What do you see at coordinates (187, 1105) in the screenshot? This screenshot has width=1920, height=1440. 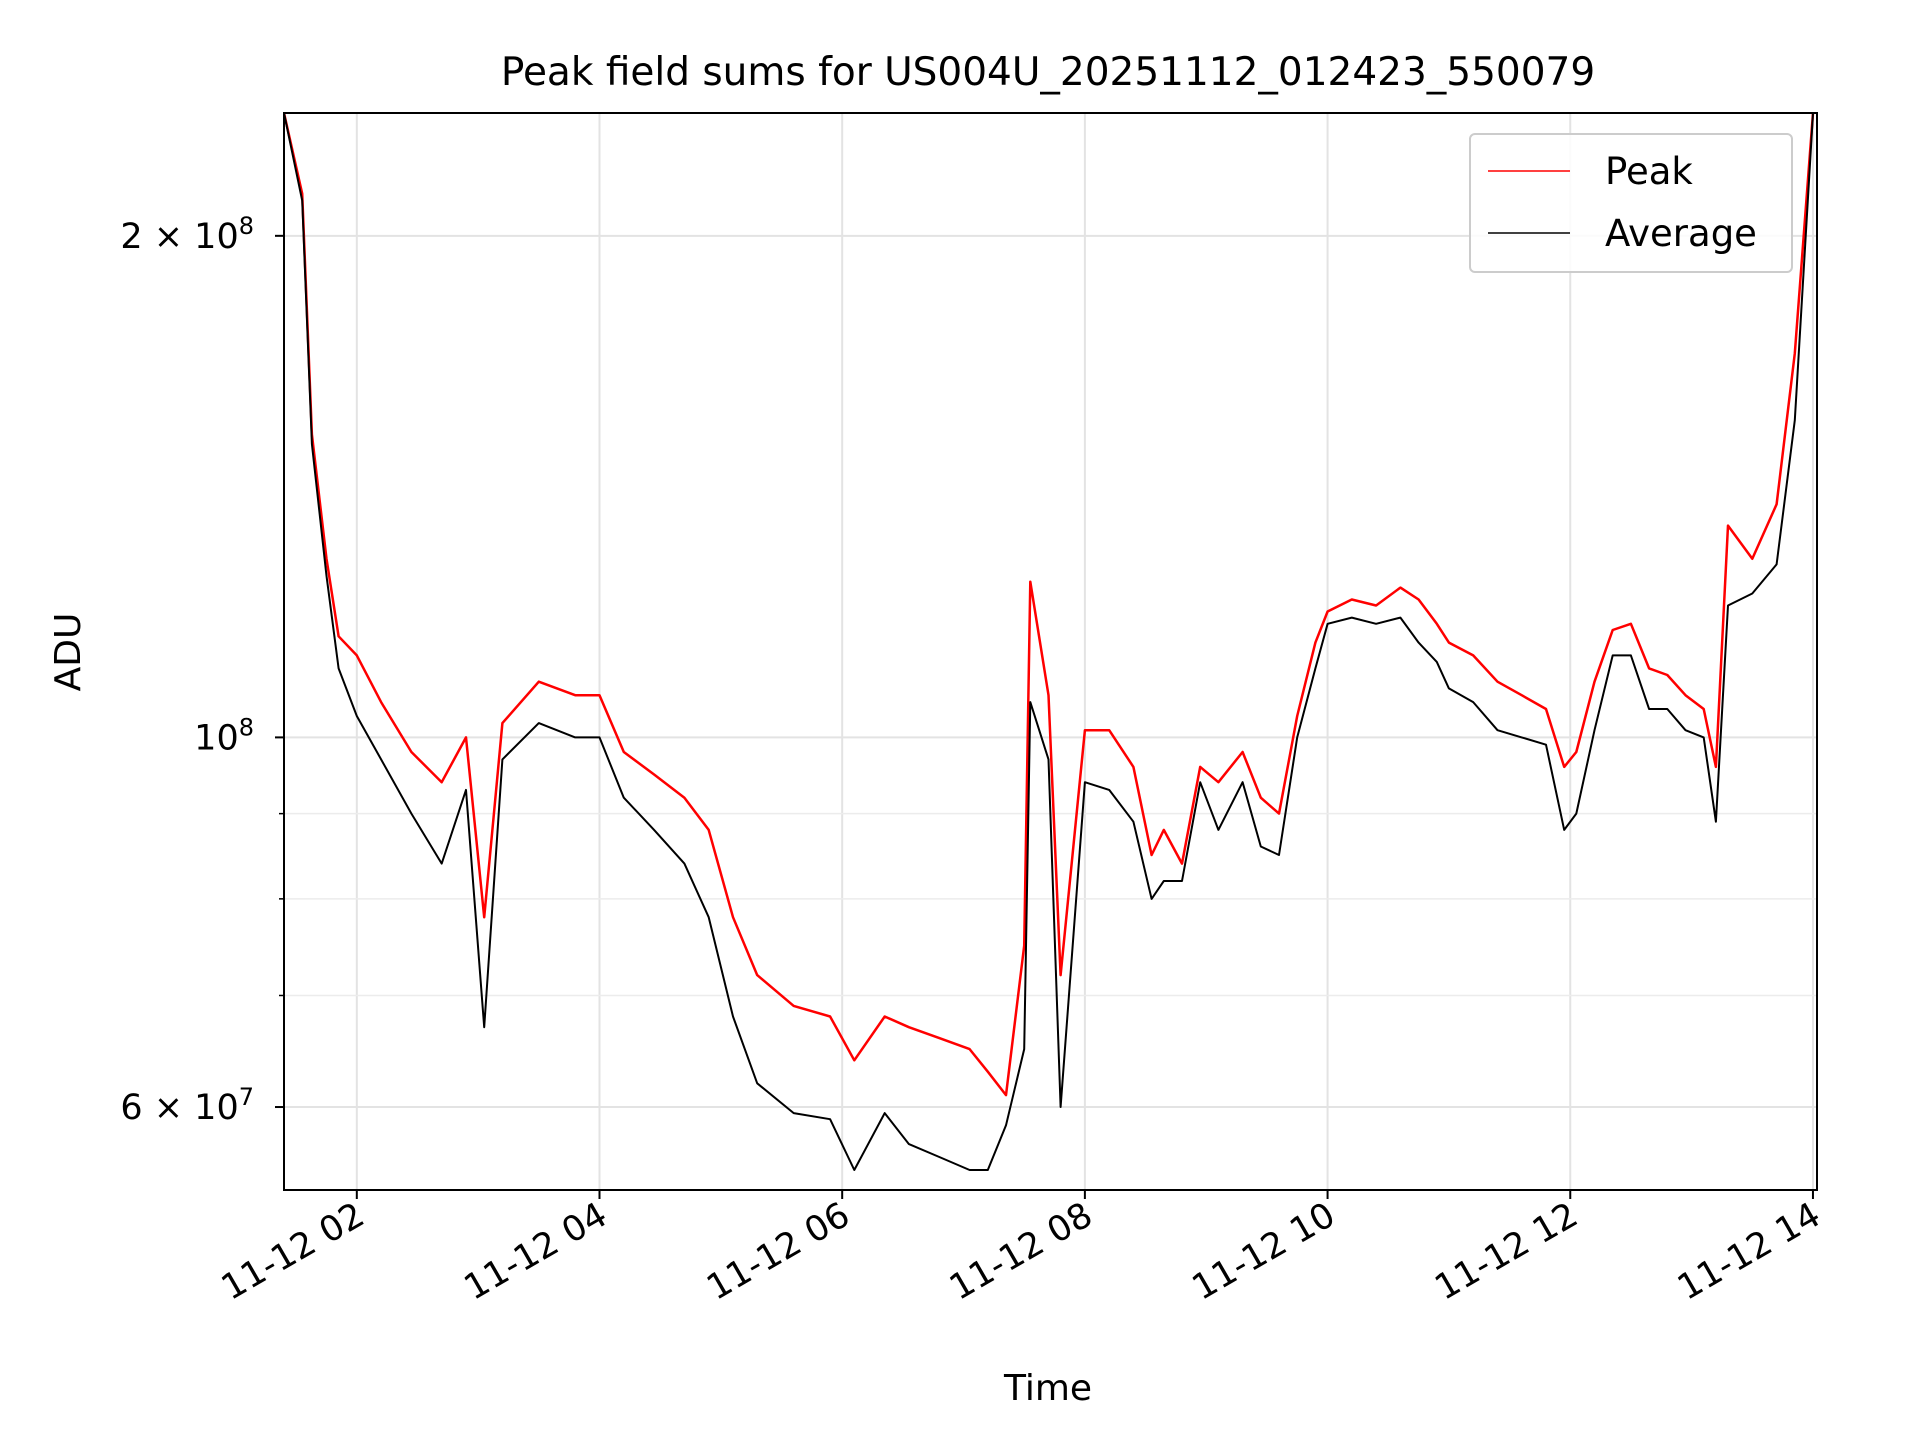 I see `y-tick-label: 6 × 107` at bounding box center [187, 1105].